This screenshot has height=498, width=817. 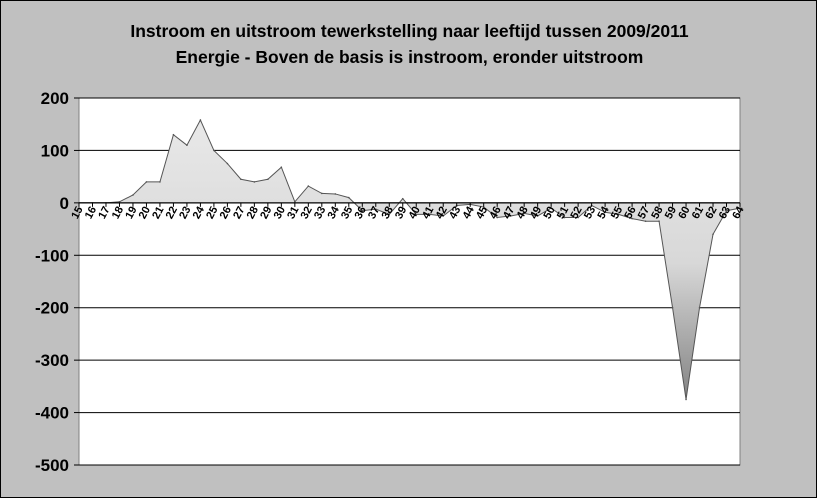 What do you see at coordinates (118, 213) in the screenshot?
I see `x-tick-label: 18` at bounding box center [118, 213].